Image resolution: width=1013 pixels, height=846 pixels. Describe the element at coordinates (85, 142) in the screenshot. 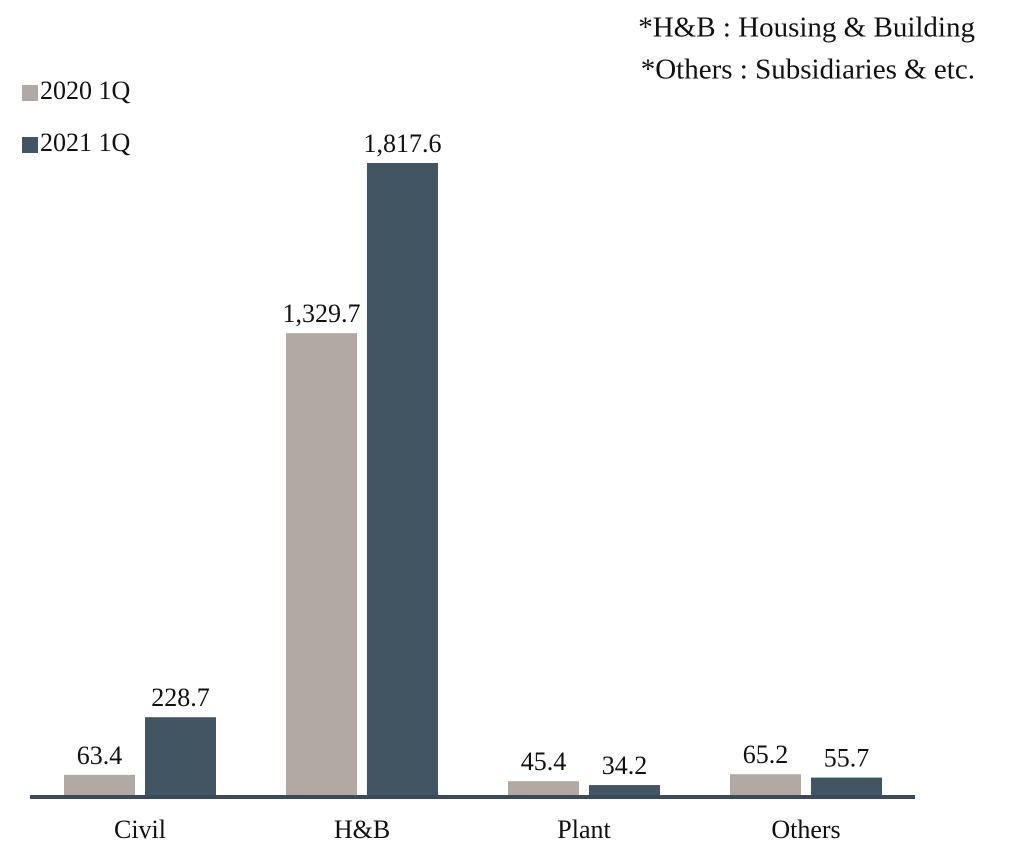

I see `legend-label: 2021 1Q` at that location.